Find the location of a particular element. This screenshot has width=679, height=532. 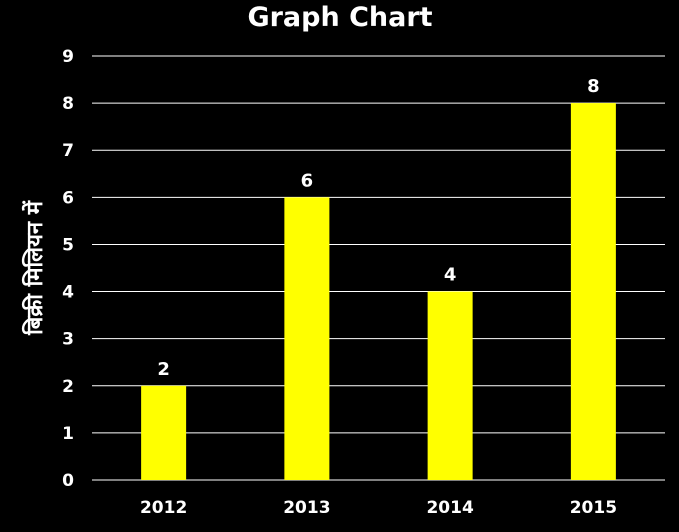

y-tick-label: 0 is located at coordinates (68, 481).